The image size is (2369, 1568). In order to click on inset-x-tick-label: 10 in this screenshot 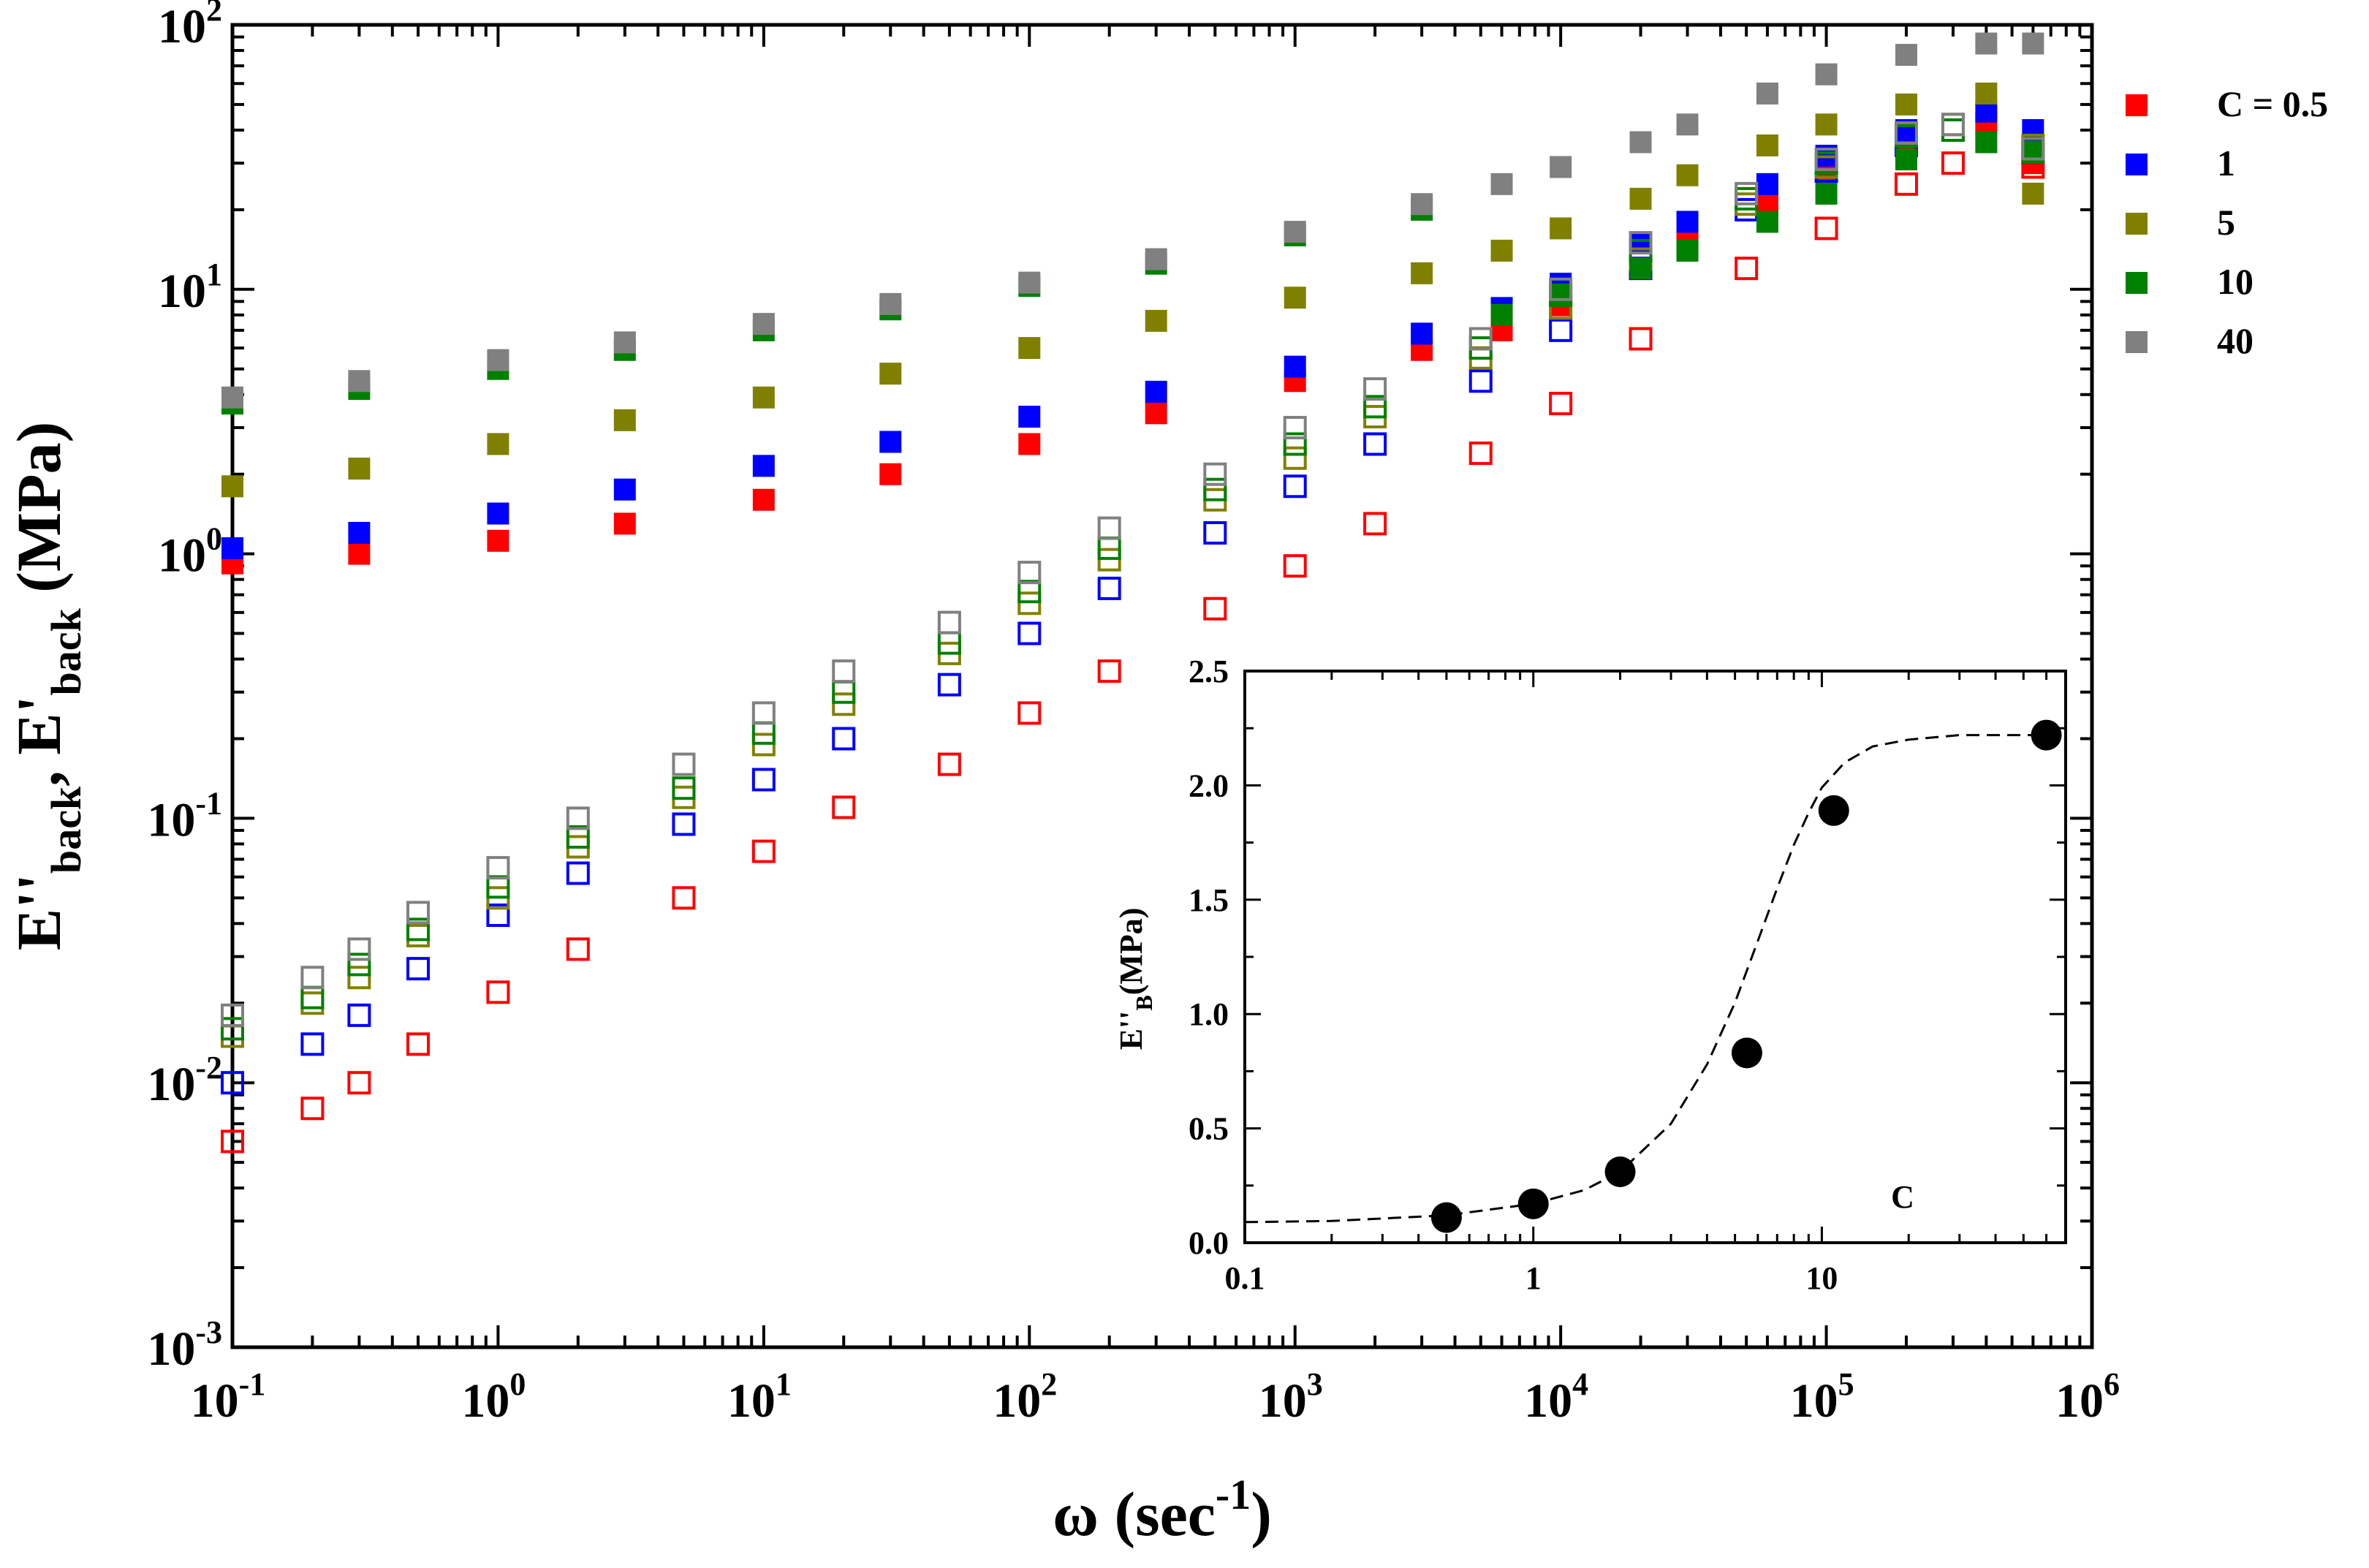, I will do `click(1821, 1278)`.